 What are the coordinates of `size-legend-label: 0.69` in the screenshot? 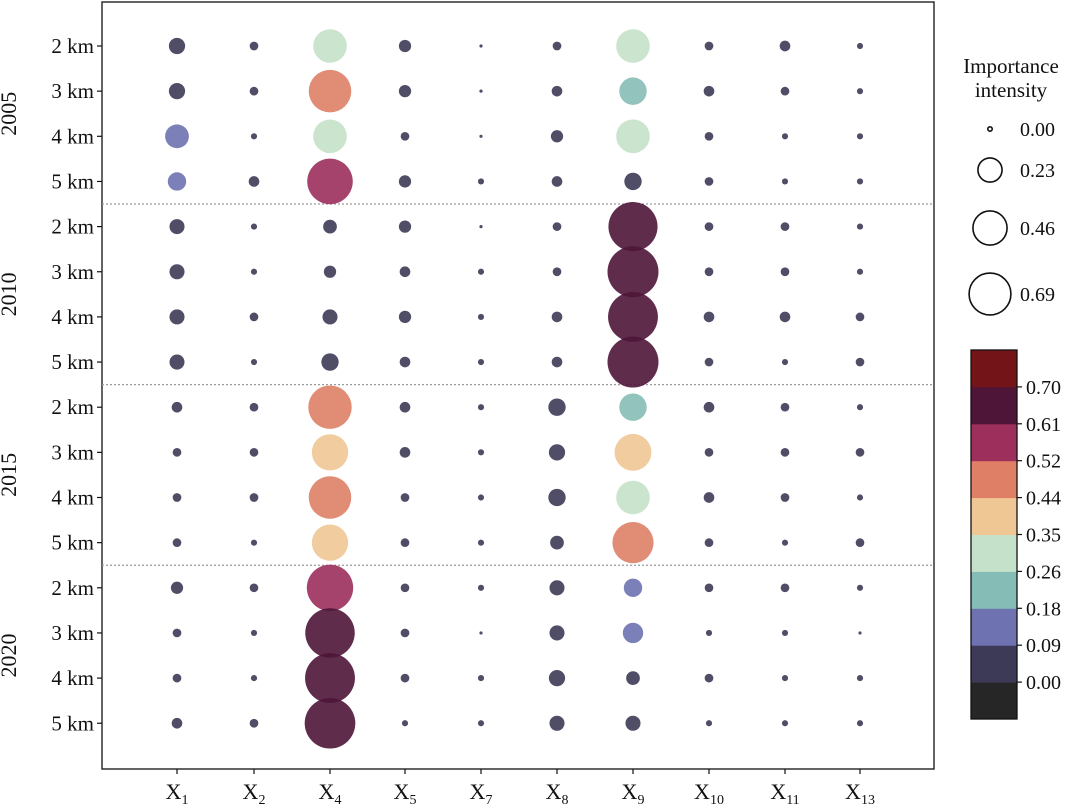 It's located at (1037, 295).